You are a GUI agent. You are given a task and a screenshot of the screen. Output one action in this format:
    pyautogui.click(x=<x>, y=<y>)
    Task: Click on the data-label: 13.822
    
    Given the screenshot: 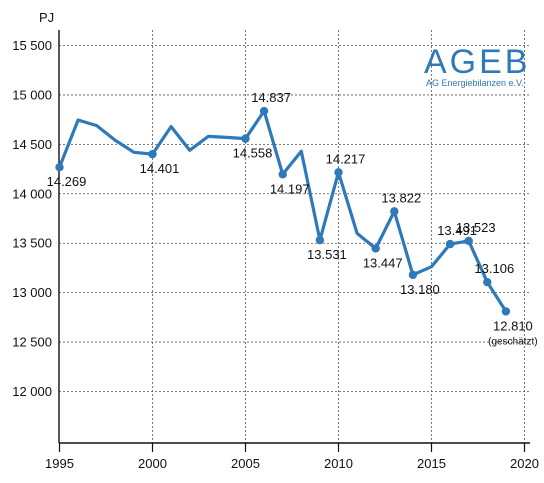 What is the action you would take?
    pyautogui.click(x=401, y=197)
    